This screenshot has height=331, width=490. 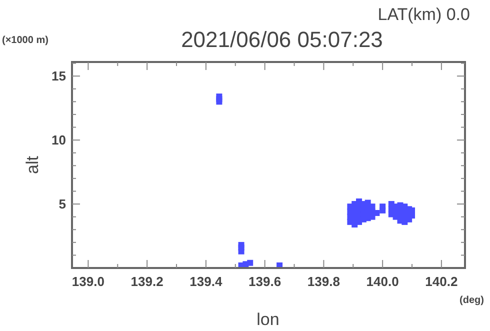 I want to click on x-tick-label: 139.4, so click(x=206, y=281).